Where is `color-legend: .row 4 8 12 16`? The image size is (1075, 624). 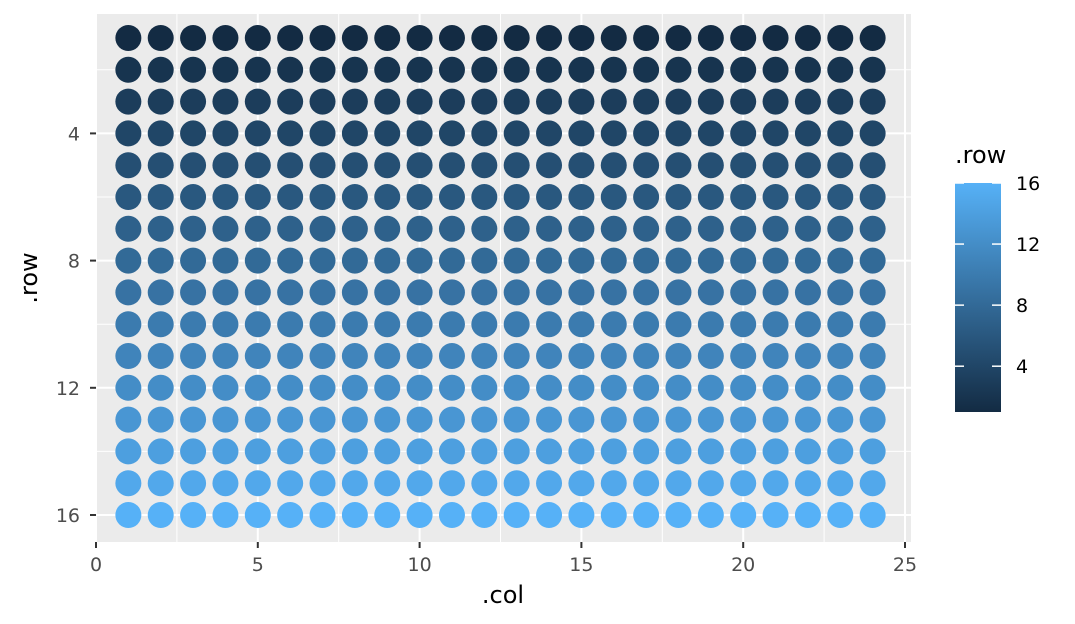 color-legend: .row 4 8 12 16 is located at coordinates (997, 276).